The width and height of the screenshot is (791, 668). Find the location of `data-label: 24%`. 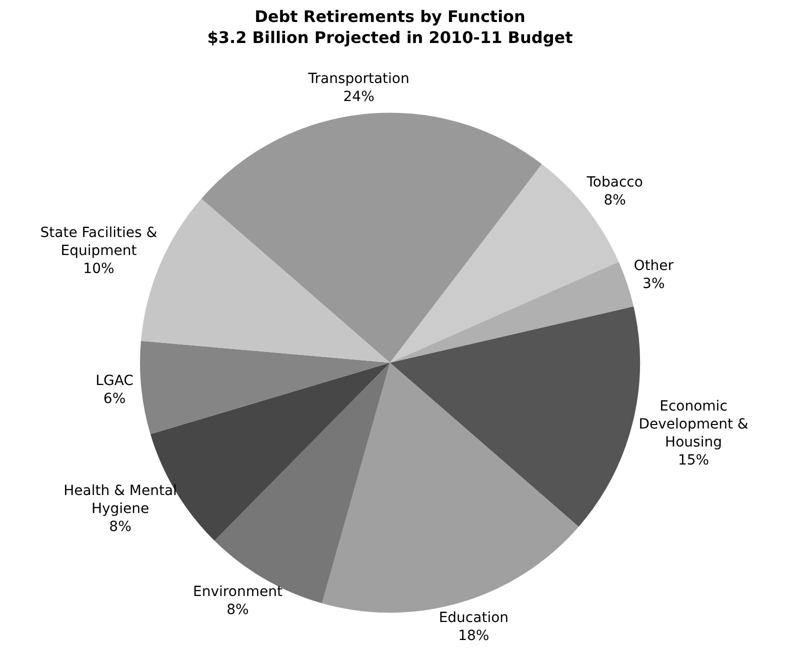

data-label: 24% is located at coordinates (358, 96).